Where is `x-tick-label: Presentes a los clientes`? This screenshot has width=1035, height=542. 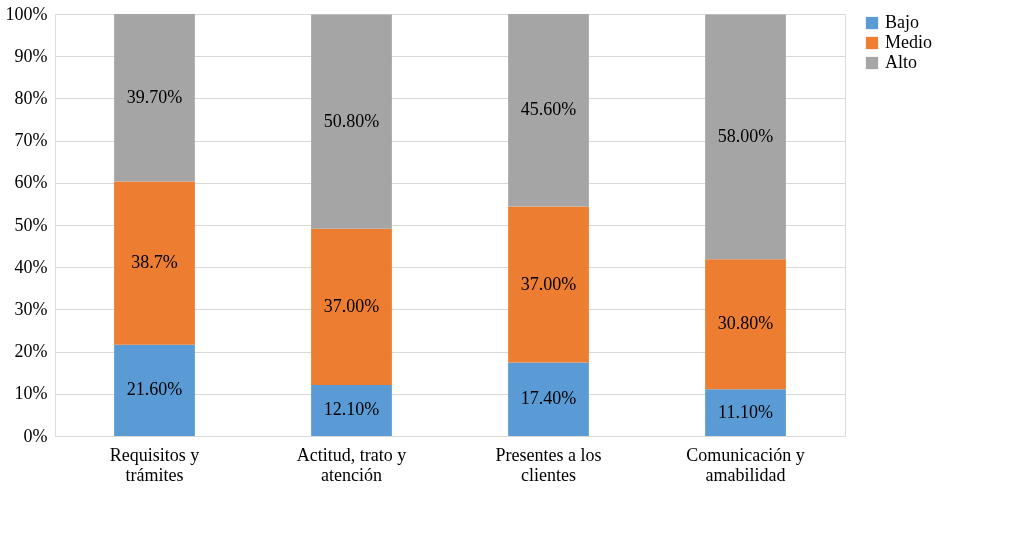
x-tick-label: Presentes a los clientes is located at coordinates (548, 464).